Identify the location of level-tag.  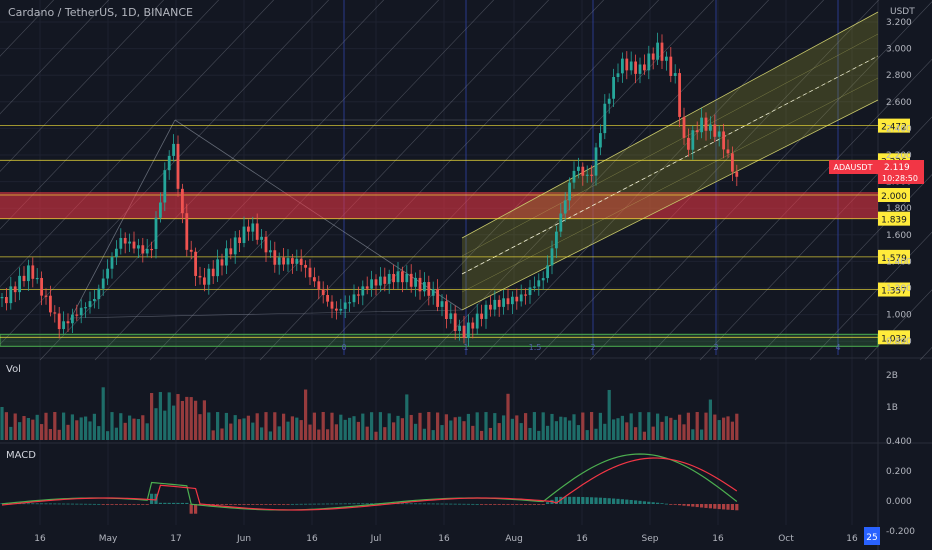
(894, 337).